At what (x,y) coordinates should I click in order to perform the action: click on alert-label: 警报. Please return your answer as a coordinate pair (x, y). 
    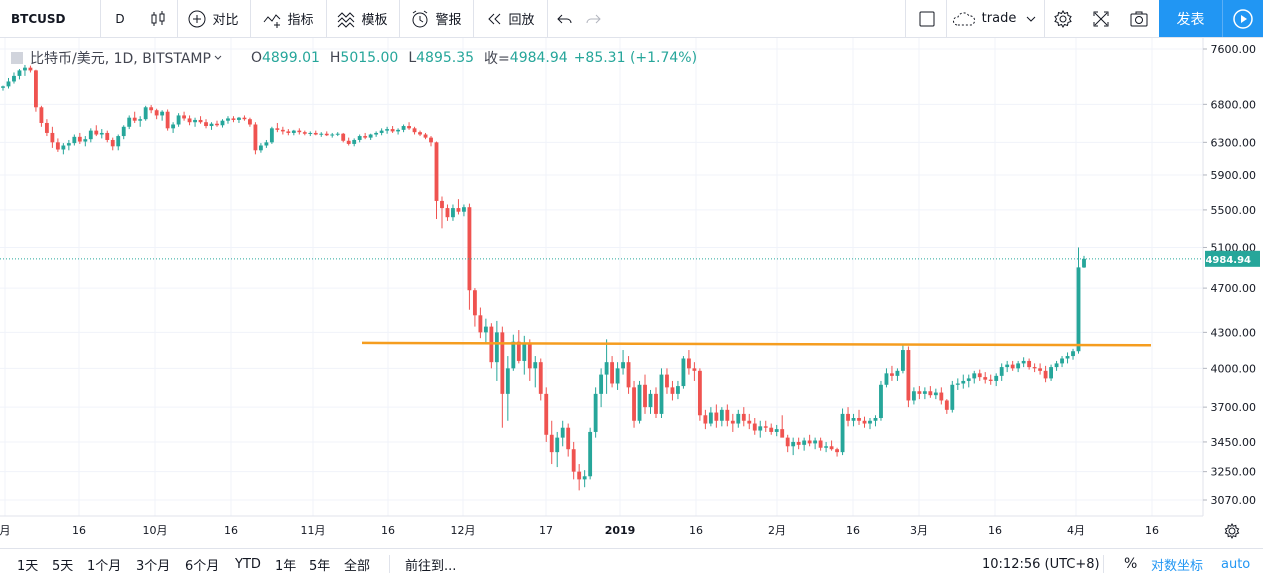
    Looking at the image, I should click on (448, 20).